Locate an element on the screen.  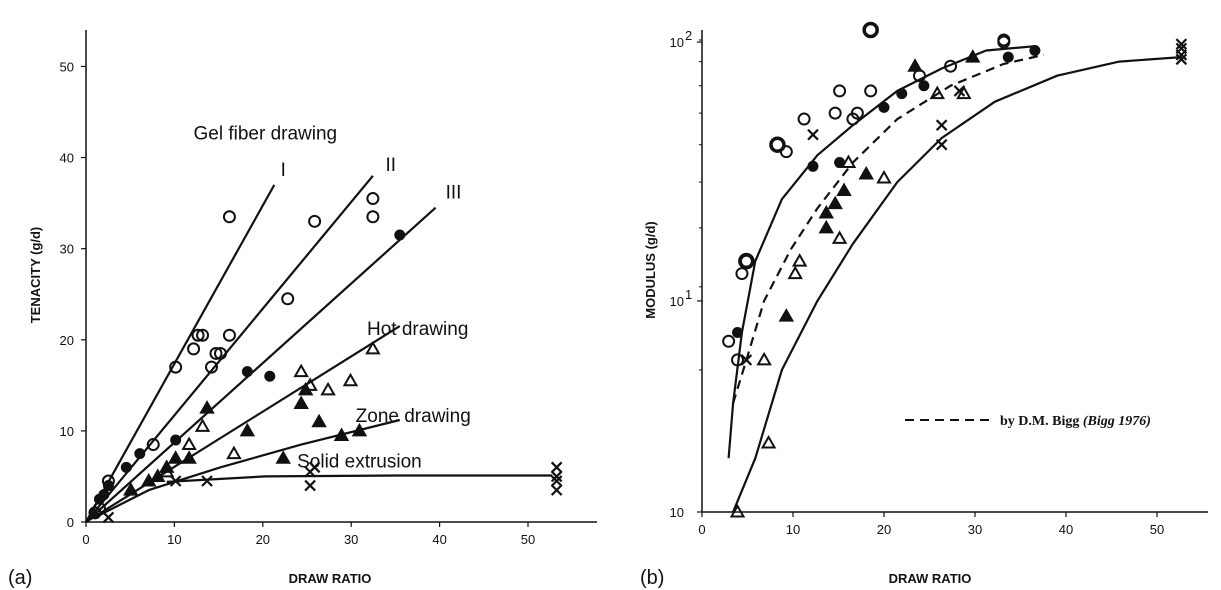
annotation-zone: Zone drawing is located at coordinates (413, 416).